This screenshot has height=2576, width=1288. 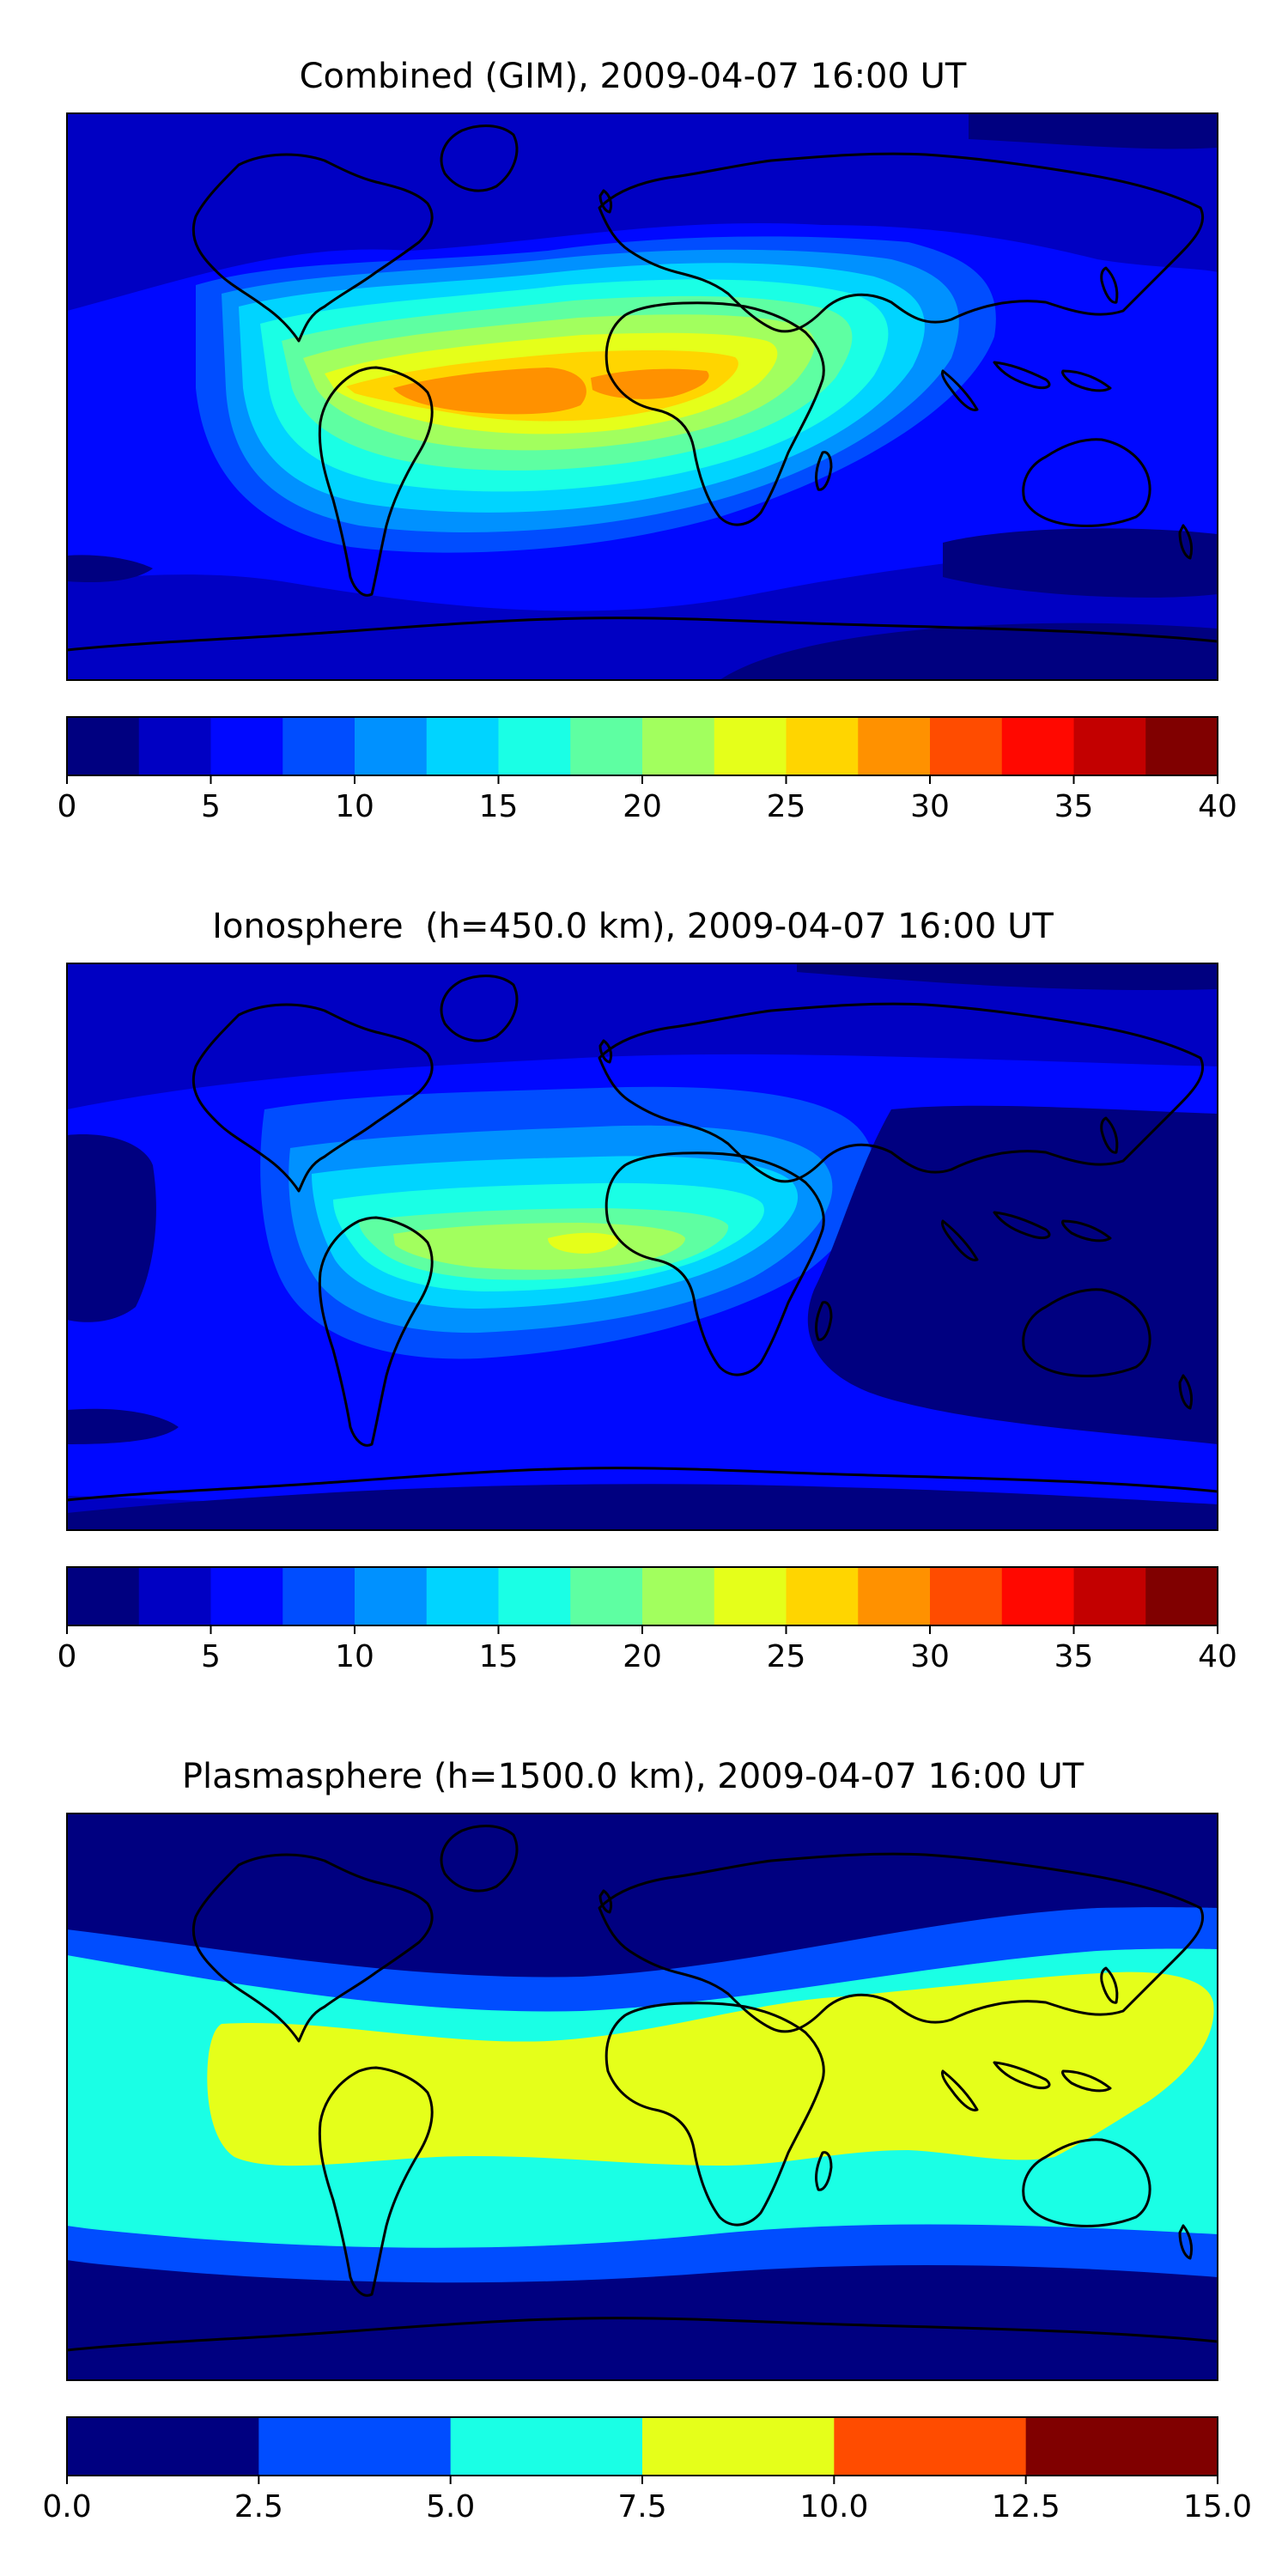 I want to click on colorbar-tick-label: 10.0, so click(x=834, y=2507).